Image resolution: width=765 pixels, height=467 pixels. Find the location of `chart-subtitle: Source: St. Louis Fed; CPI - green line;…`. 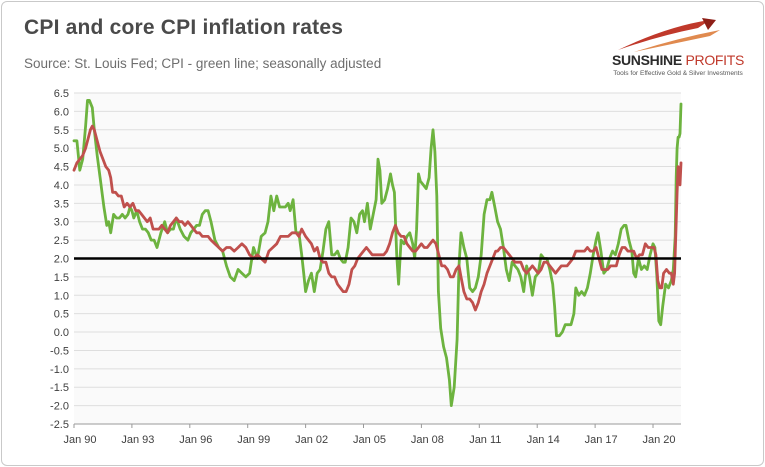

chart-subtitle: Source: St. Louis Fed; CPI - green line;… is located at coordinates (203, 63).